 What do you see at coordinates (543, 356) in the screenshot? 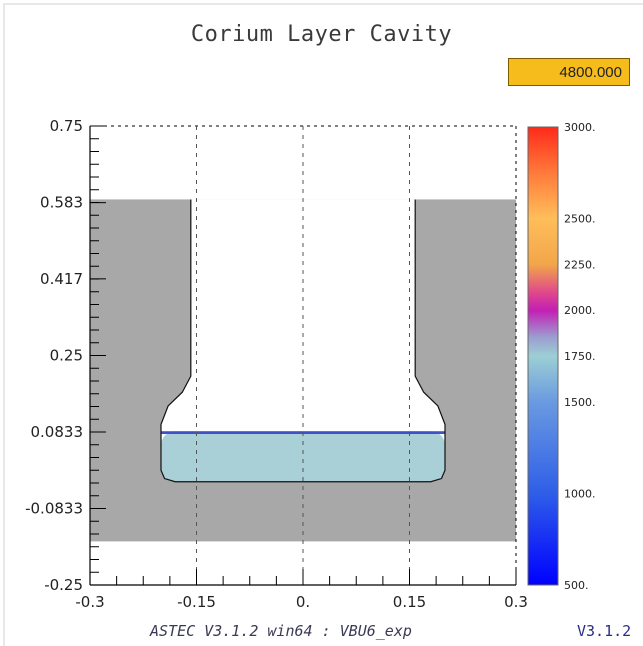
I see `colorbar-gradient` at bounding box center [543, 356].